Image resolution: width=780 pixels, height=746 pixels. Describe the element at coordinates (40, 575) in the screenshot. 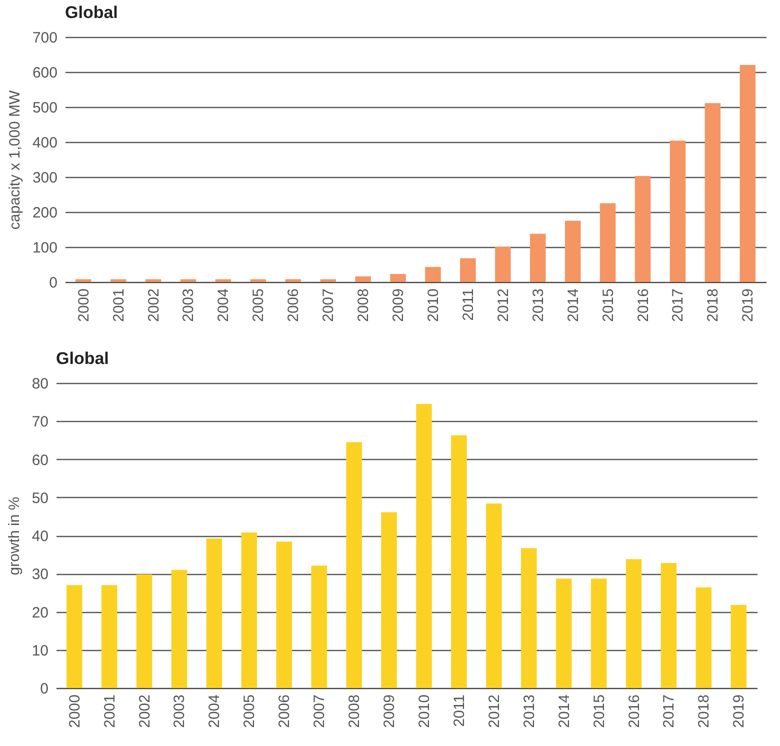

I see `y-tick-label: 30` at that location.